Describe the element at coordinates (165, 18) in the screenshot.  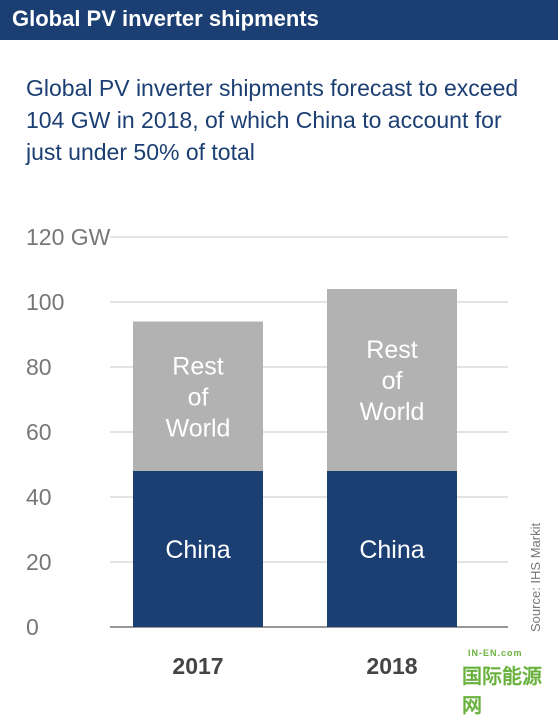
I see `chart-header-title: Global PV inverter shipments` at that location.